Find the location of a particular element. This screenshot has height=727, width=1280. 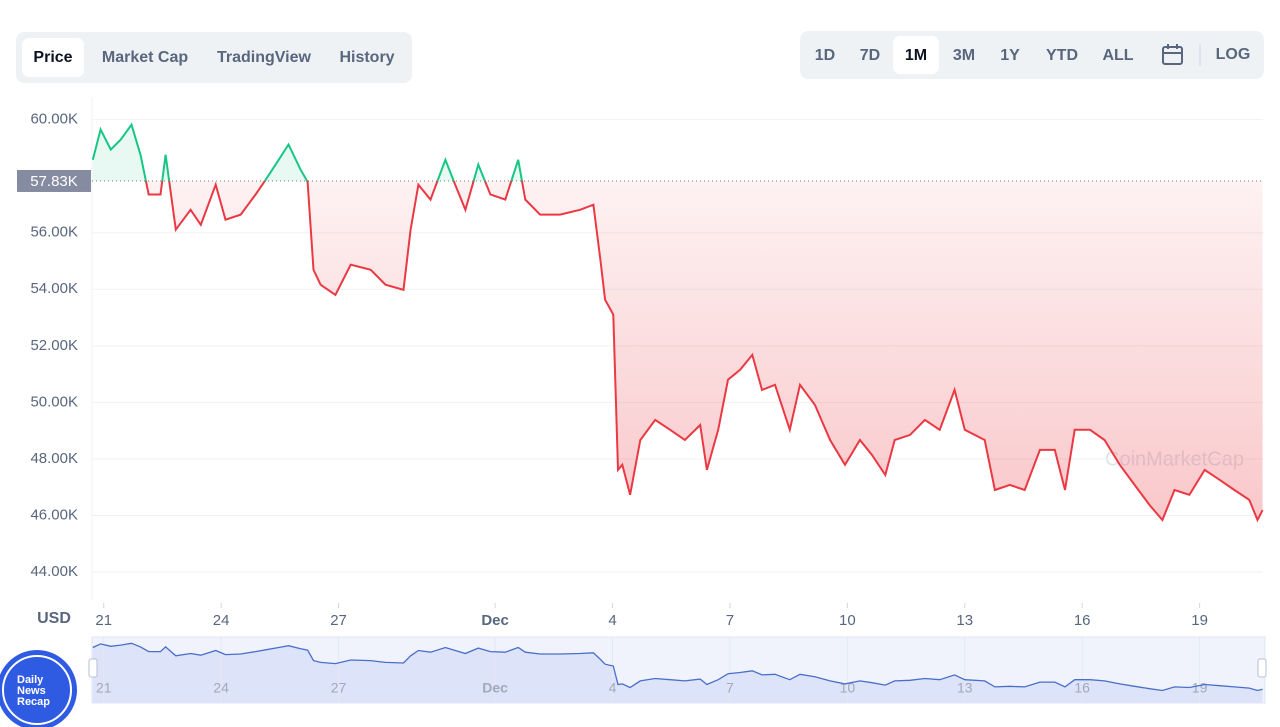

currency-label: USD is located at coordinates (54, 618).